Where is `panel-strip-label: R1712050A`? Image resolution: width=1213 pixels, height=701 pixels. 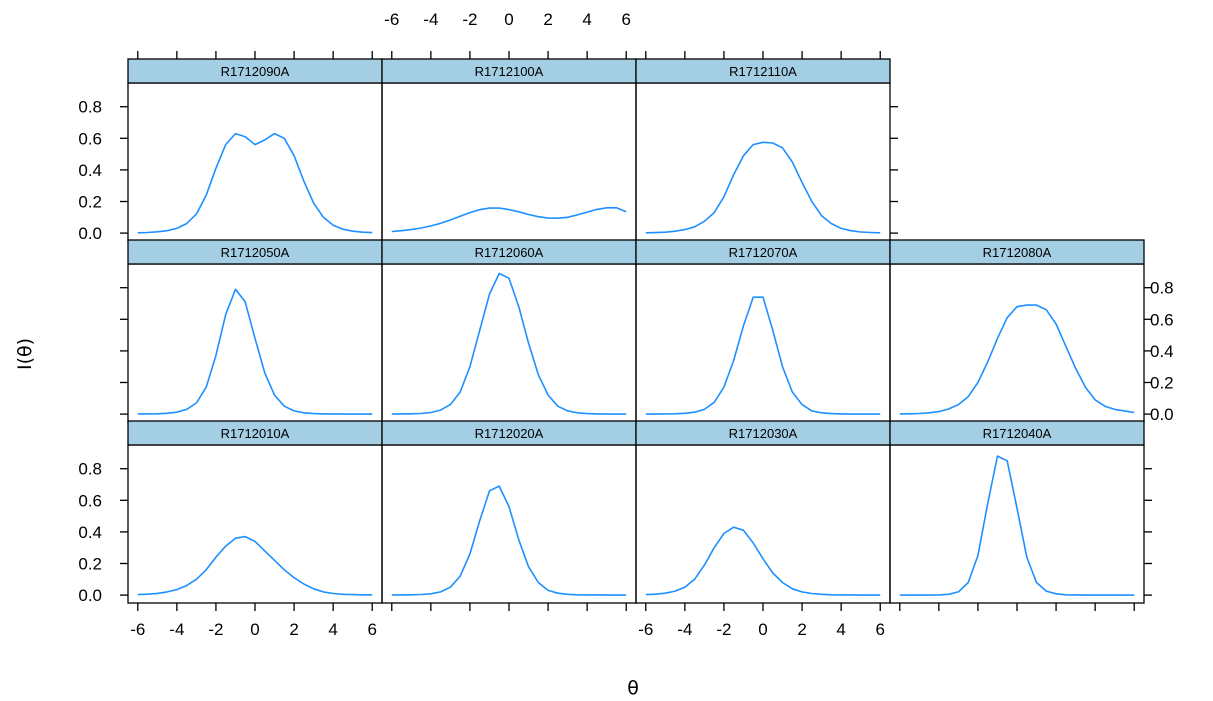
panel-strip-label: R1712050A is located at coordinates (255, 252).